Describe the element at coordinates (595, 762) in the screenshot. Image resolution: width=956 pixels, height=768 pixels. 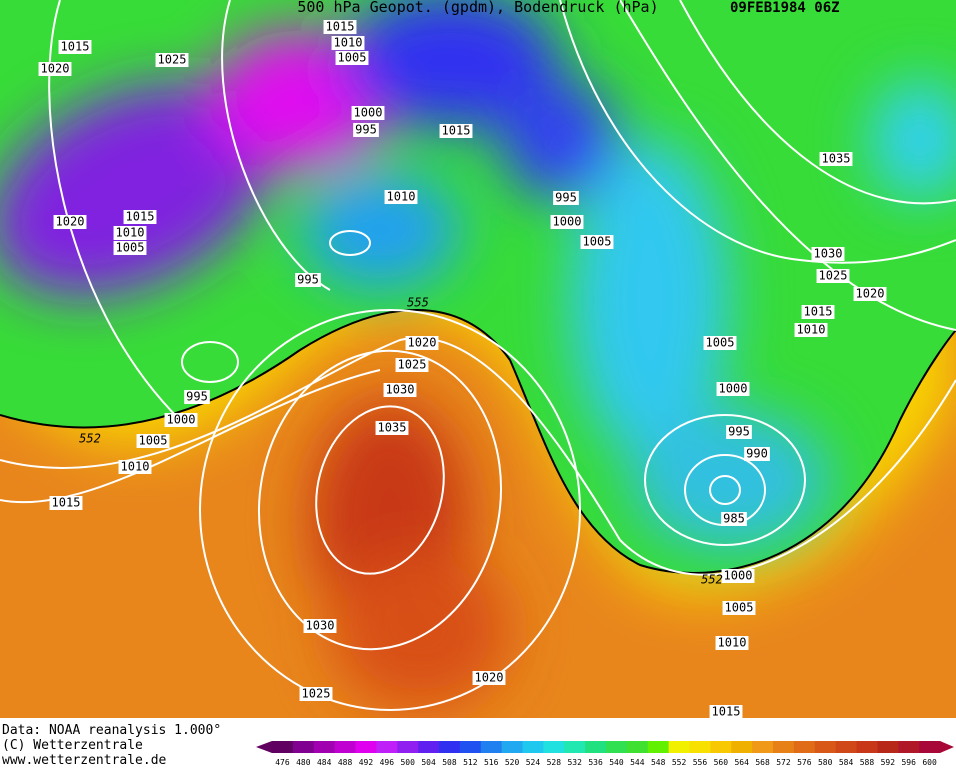
I see `colorbar-label: 536` at that location.